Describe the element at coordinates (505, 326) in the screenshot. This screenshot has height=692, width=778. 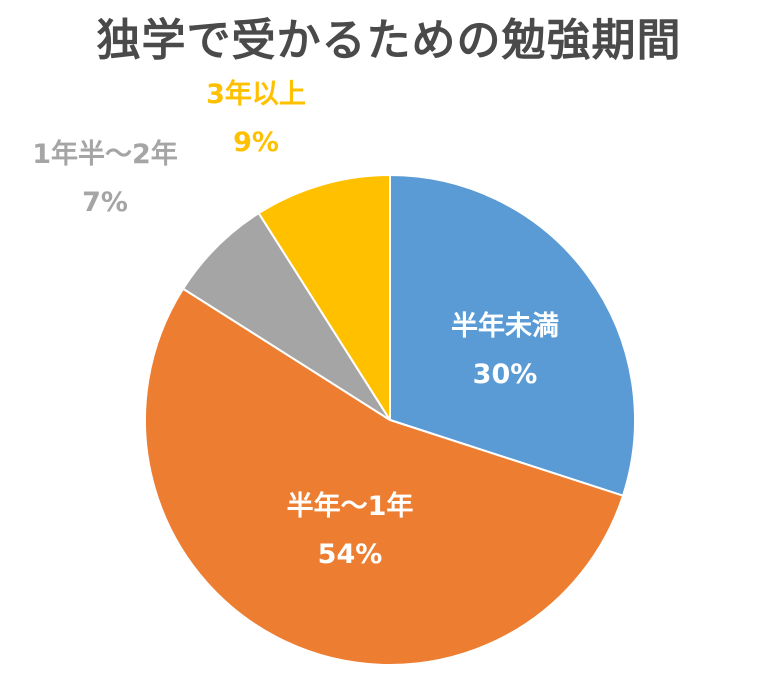
I see `slice-label-1: 半年未満` at that location.